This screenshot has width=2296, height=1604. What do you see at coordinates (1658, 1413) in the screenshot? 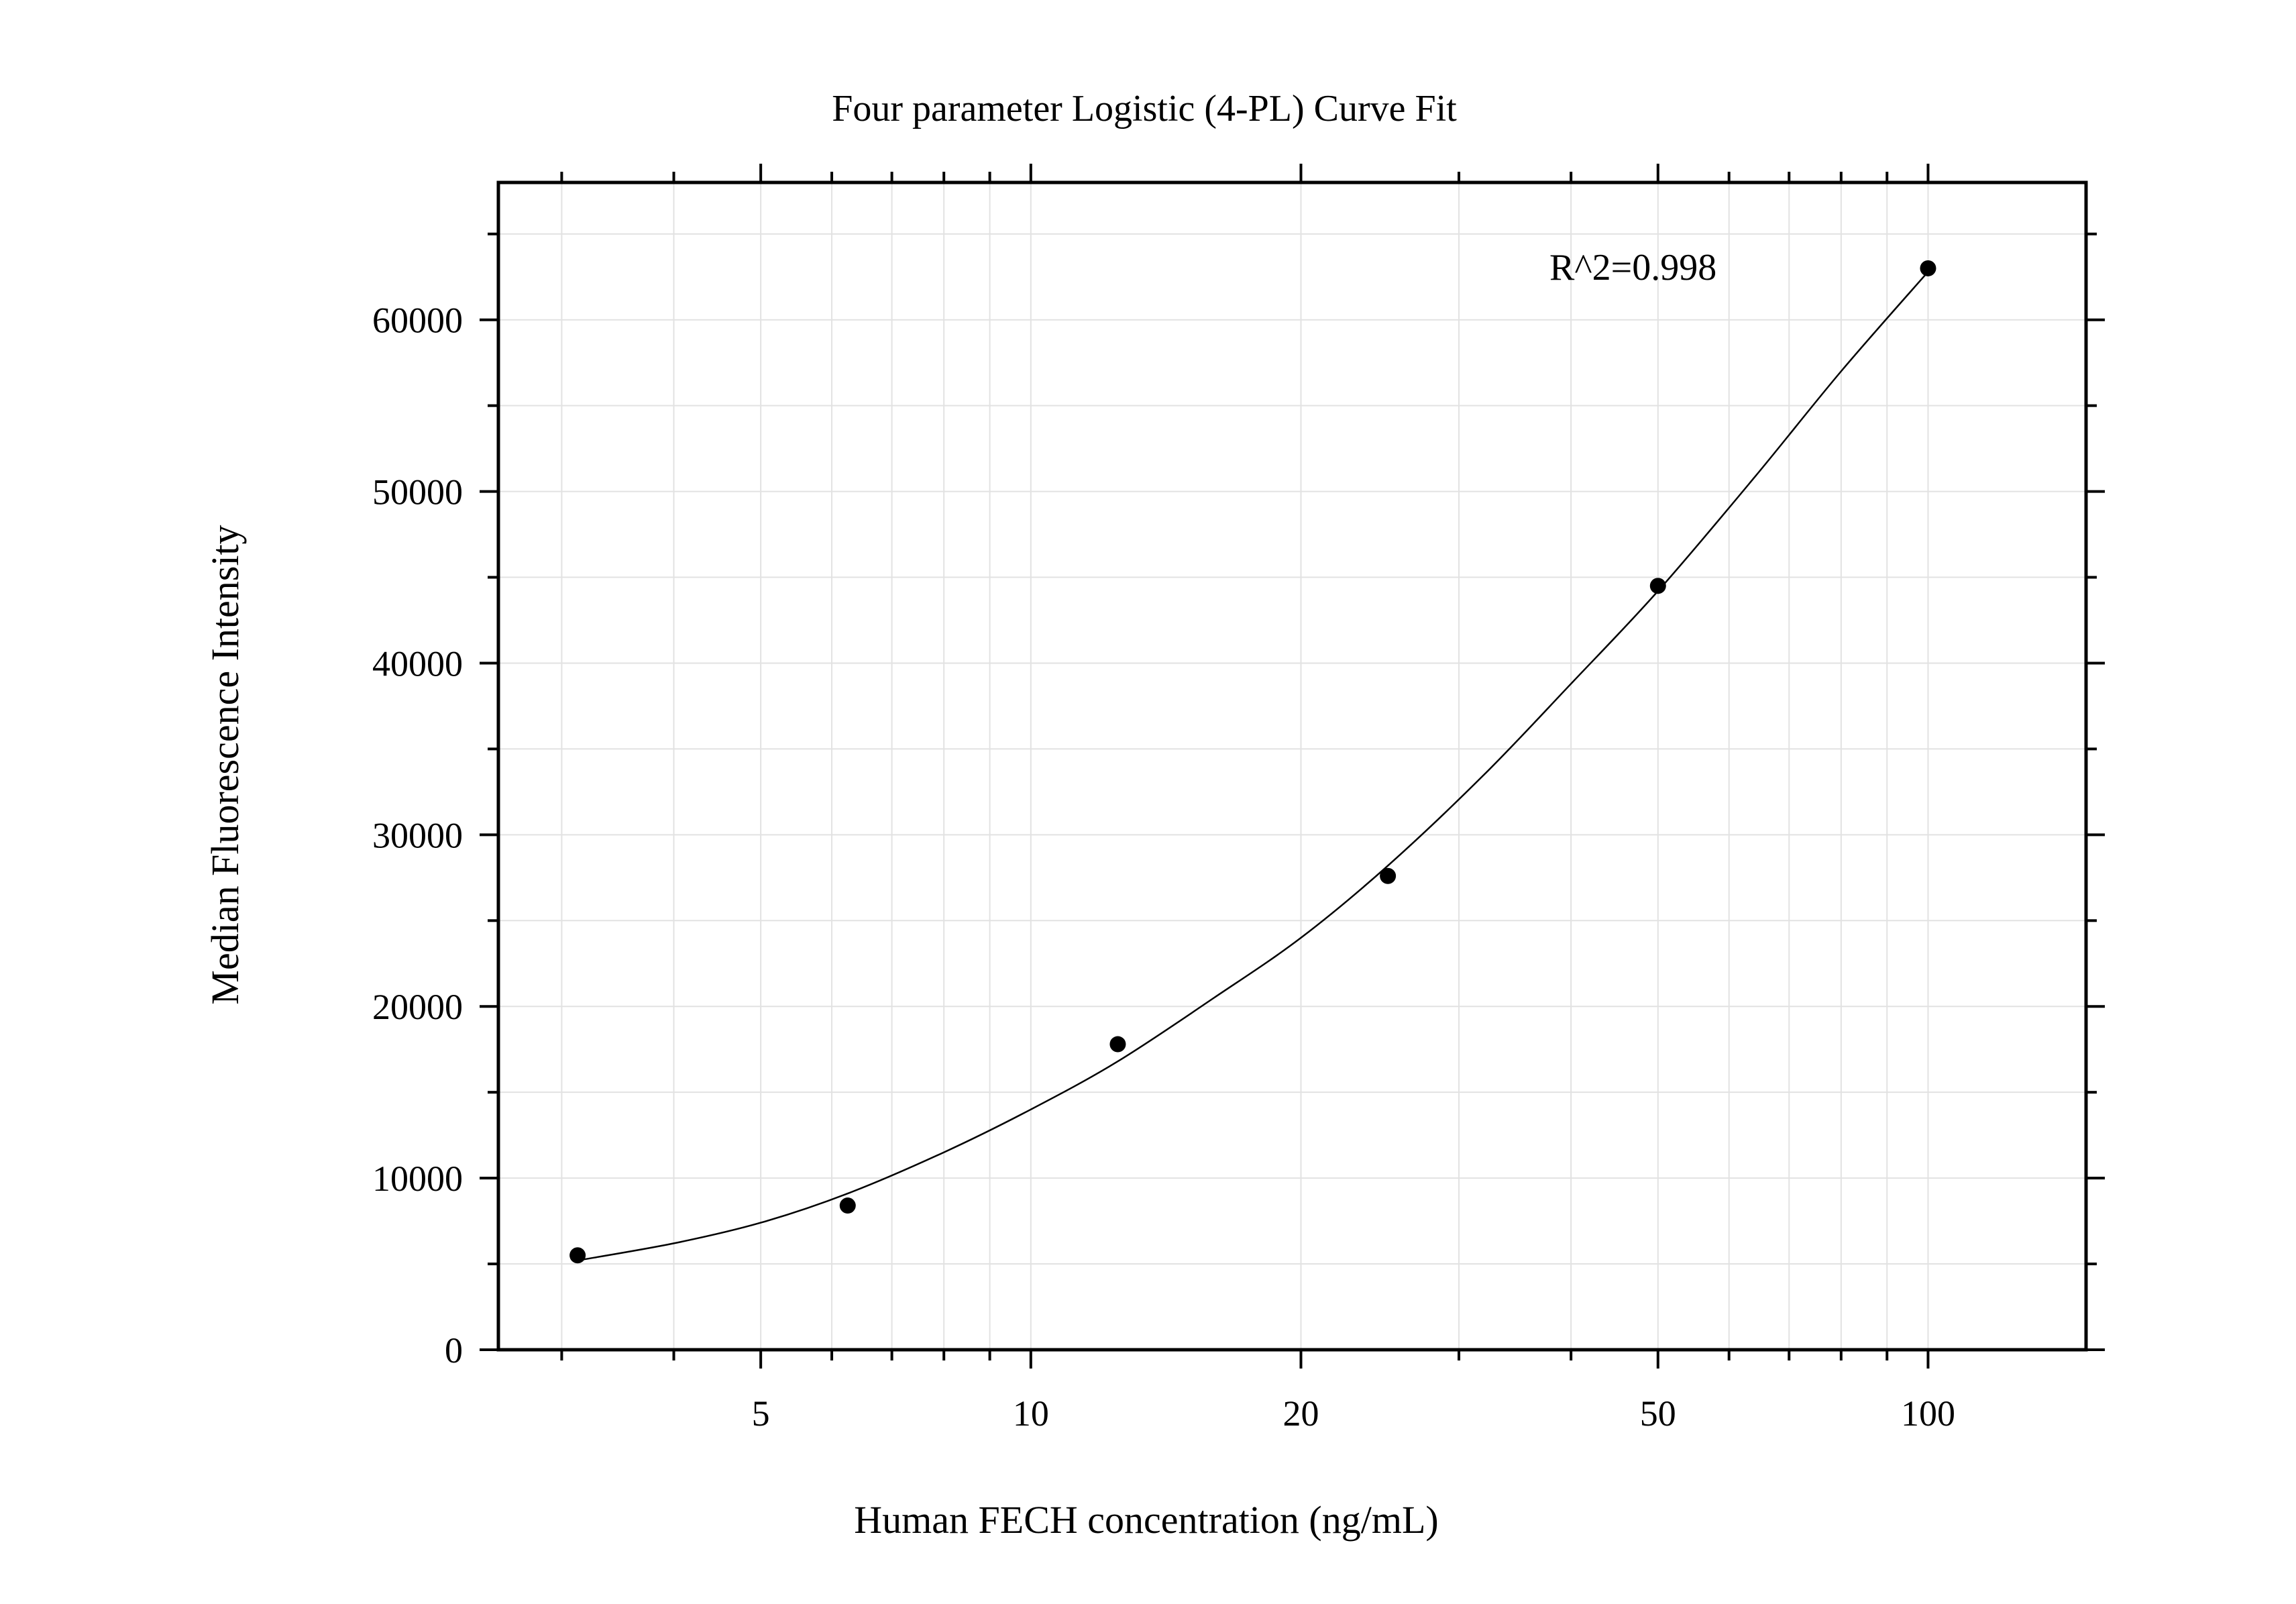
I see `x-tick-label: 50` at bounding box center [1658, 1413].